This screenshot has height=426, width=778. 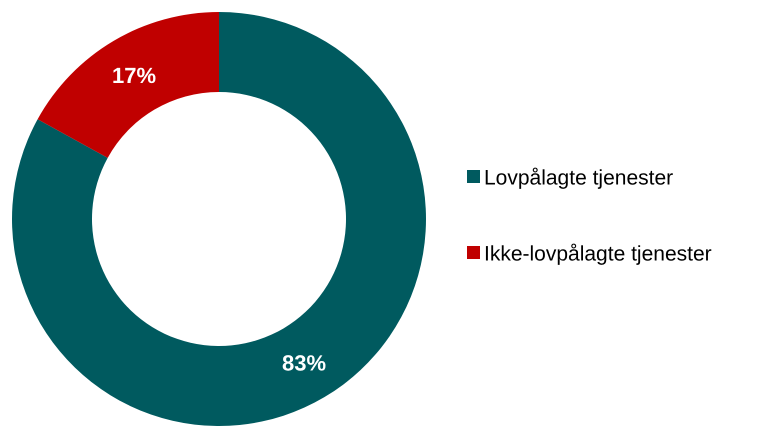 What do you see at coordinates (579, 178) in the screenshot?
I see `legend-label: Lovpålagte tjenester` at bounding box center [579, 178].